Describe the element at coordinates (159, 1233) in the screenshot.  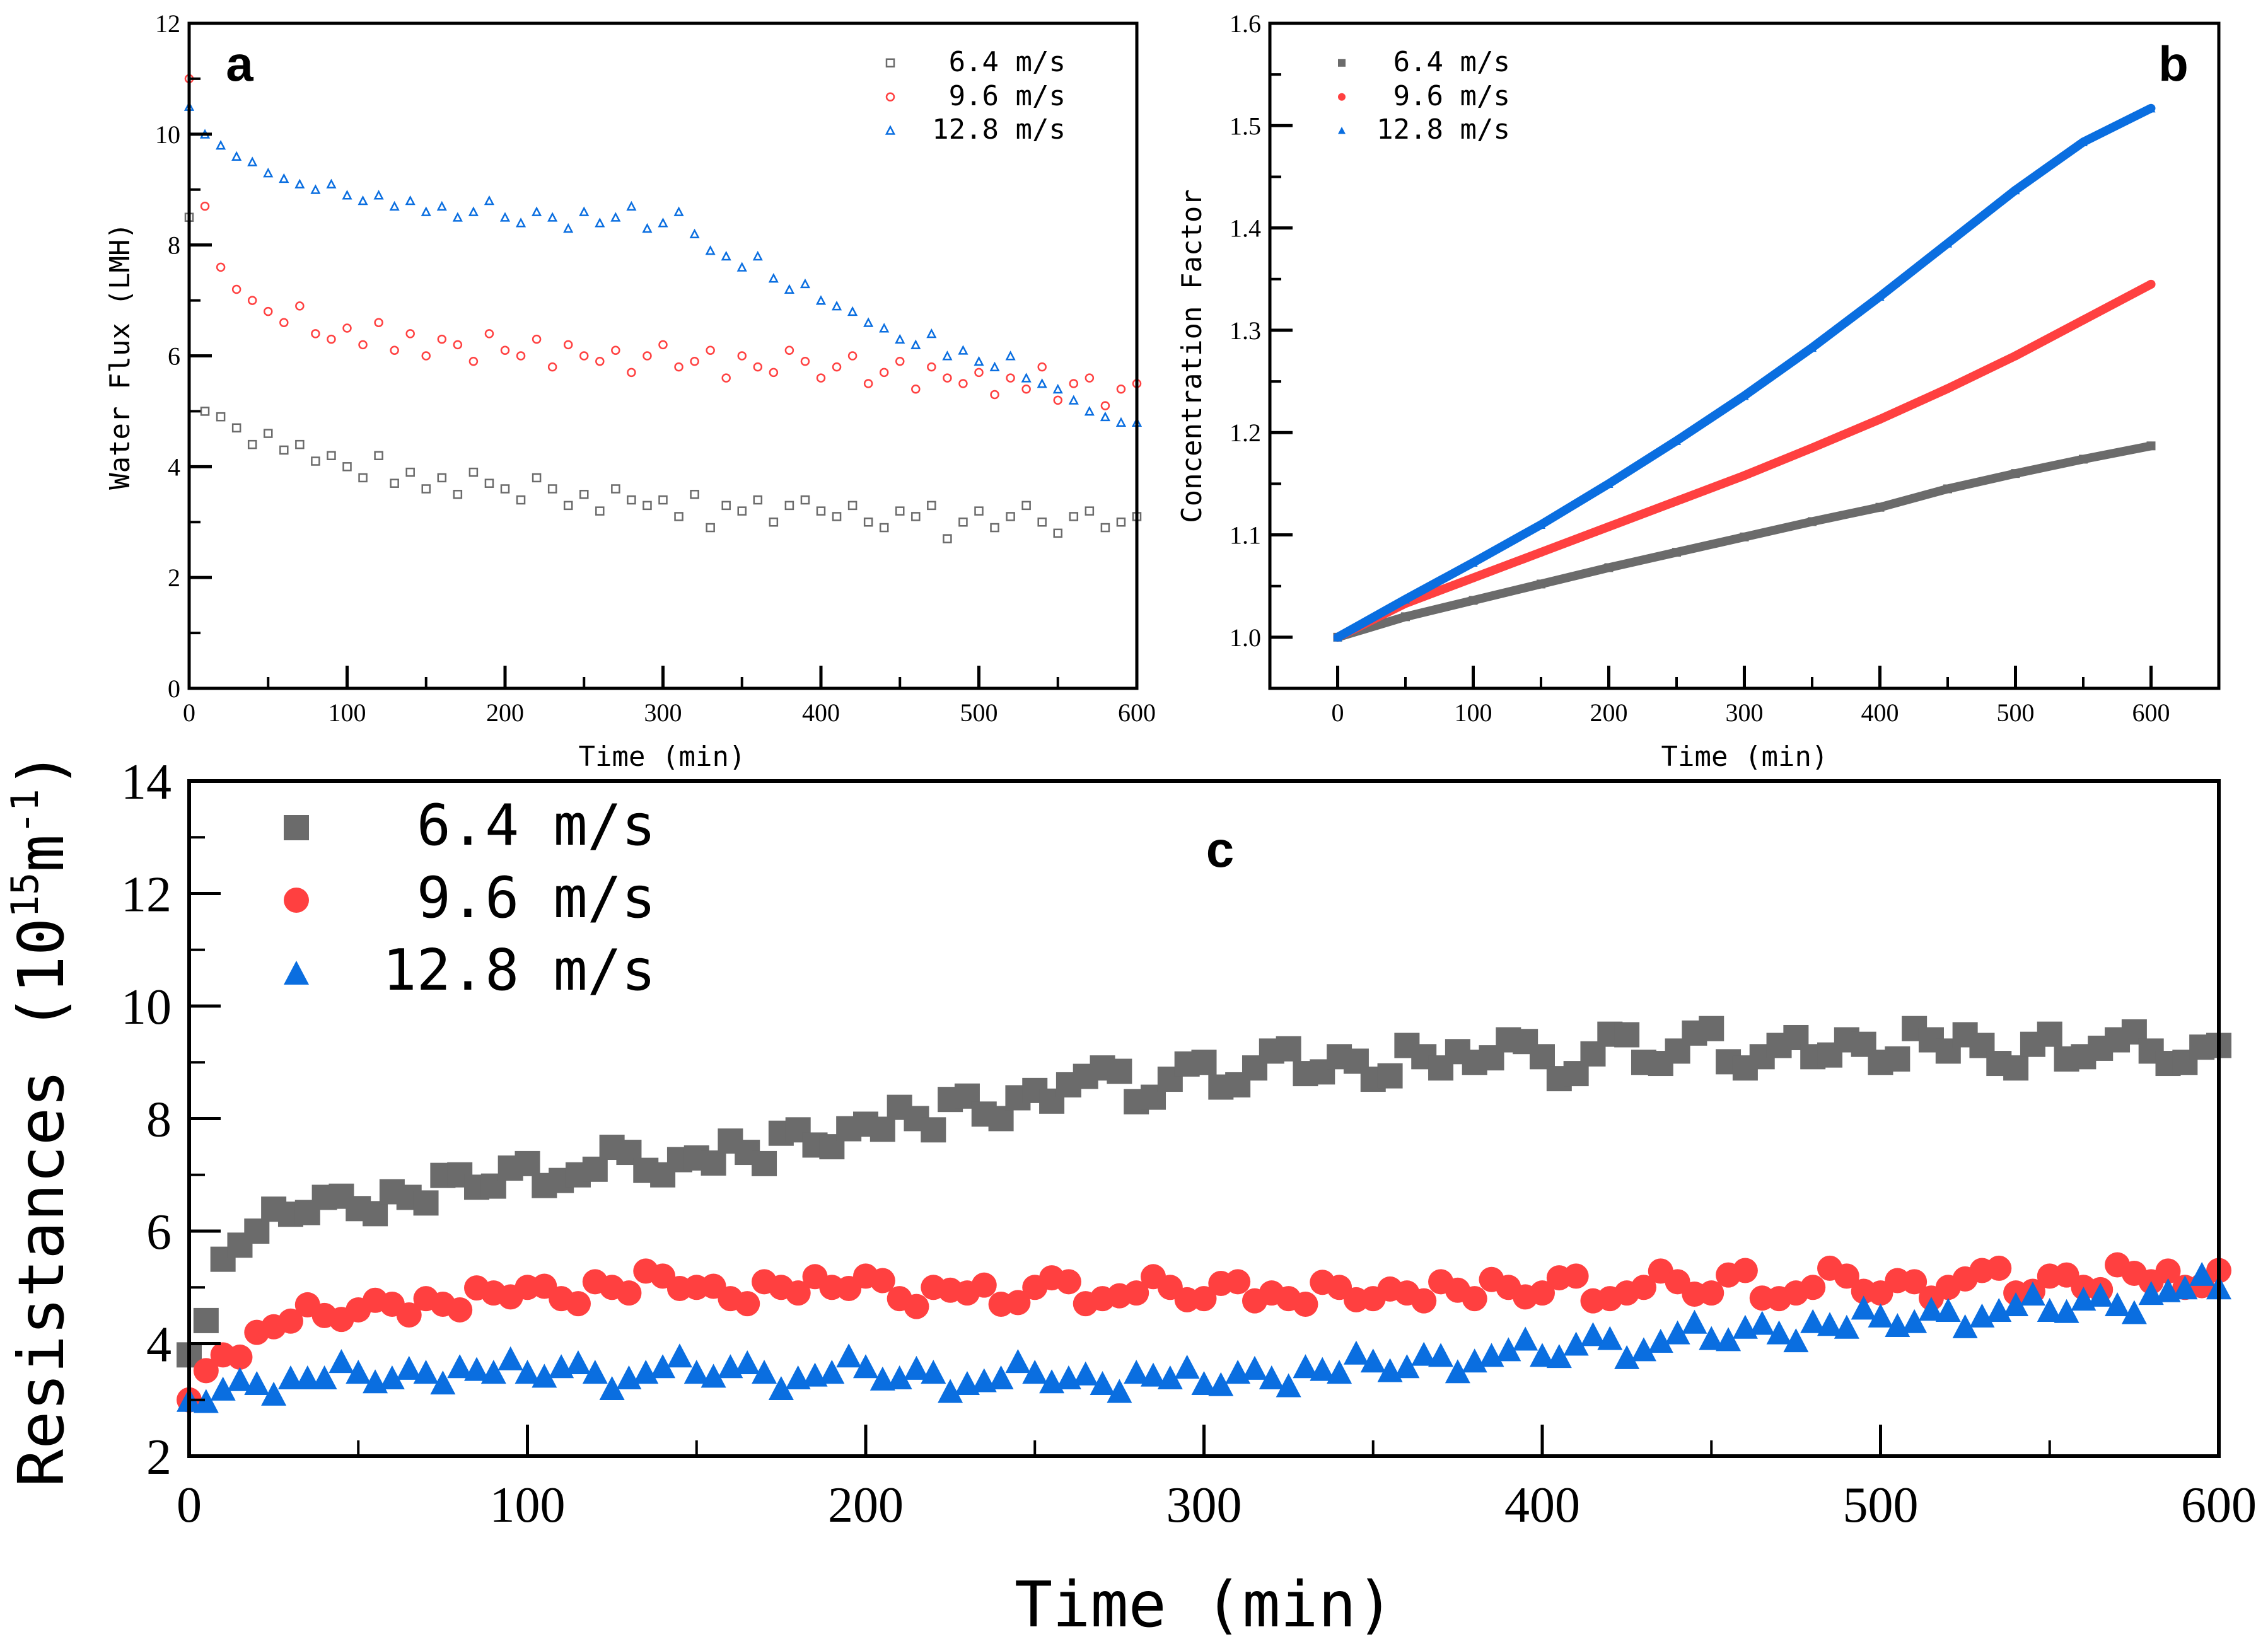
I see `y-tick-label: 6` at that location.